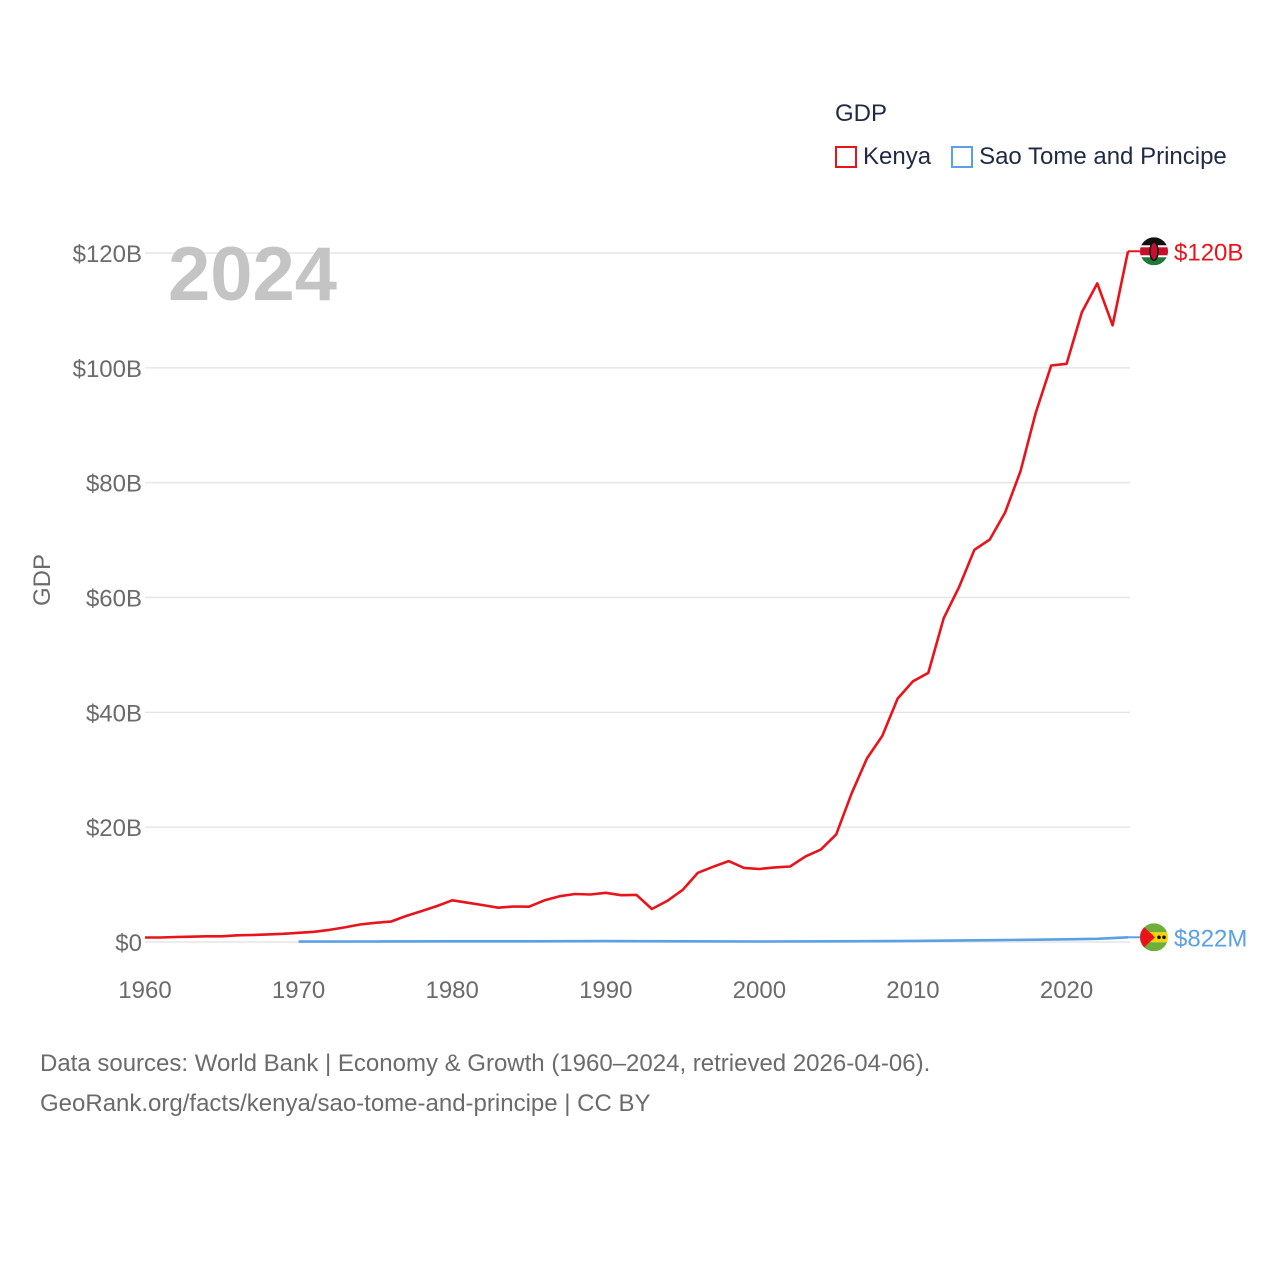 This screenshot has width=1280, height=1280. What do you see at coordinates (144, 990) in the screenshot?
I see `x-tick-label: 1960` at bounding box center [144, 990].